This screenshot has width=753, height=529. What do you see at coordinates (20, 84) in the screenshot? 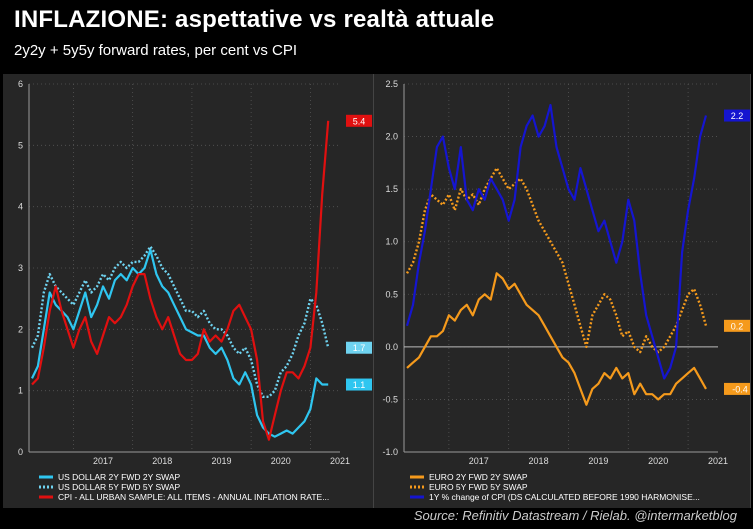
I see `y-tick-label: 6` at bounding box center [20, 84].